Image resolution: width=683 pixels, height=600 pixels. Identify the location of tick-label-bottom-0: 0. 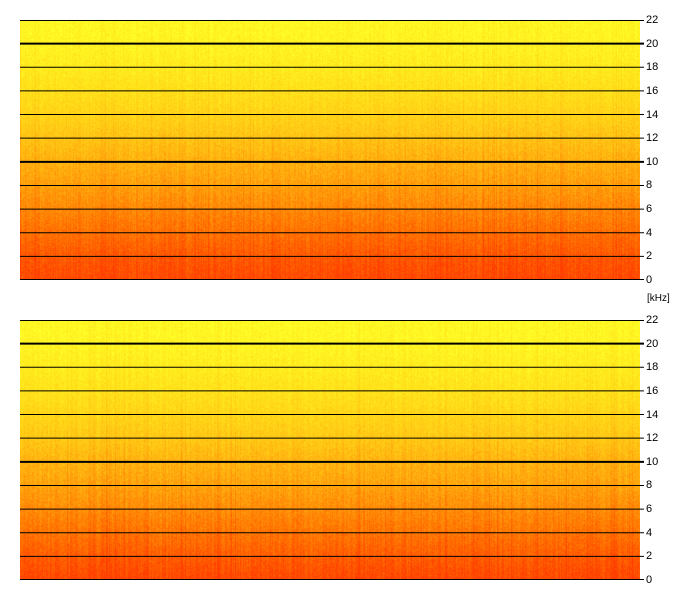
(649, 580).